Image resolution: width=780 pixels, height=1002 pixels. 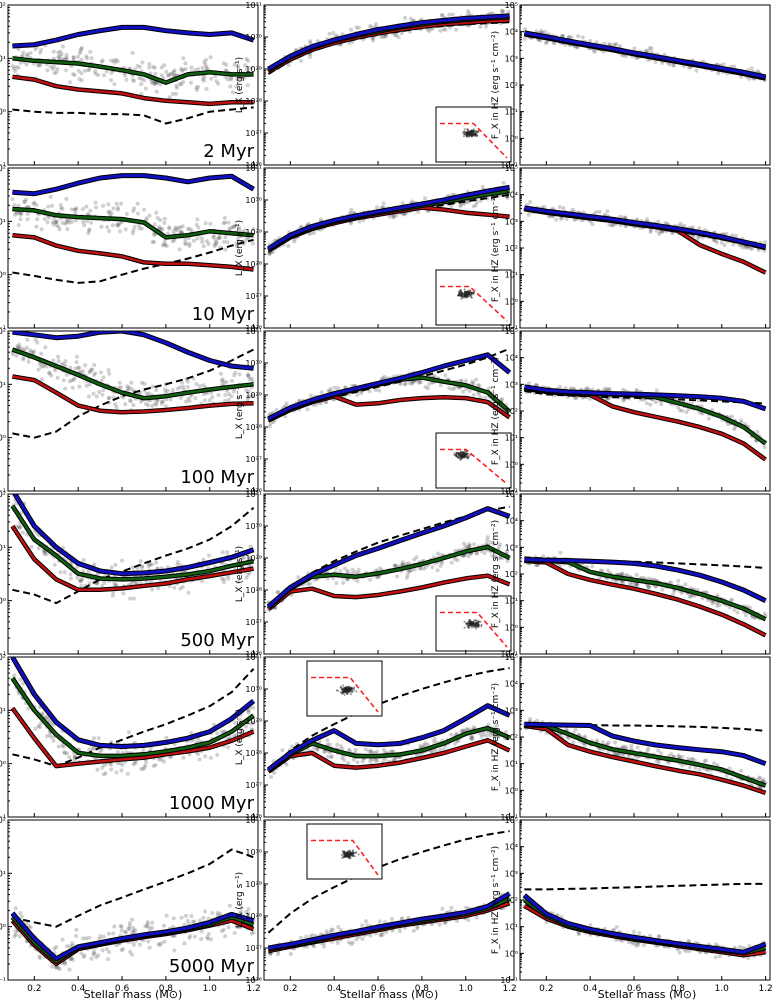 I want to click on y-axis-label: L_X (erg s⁻¹), so click(x=240, y=574).